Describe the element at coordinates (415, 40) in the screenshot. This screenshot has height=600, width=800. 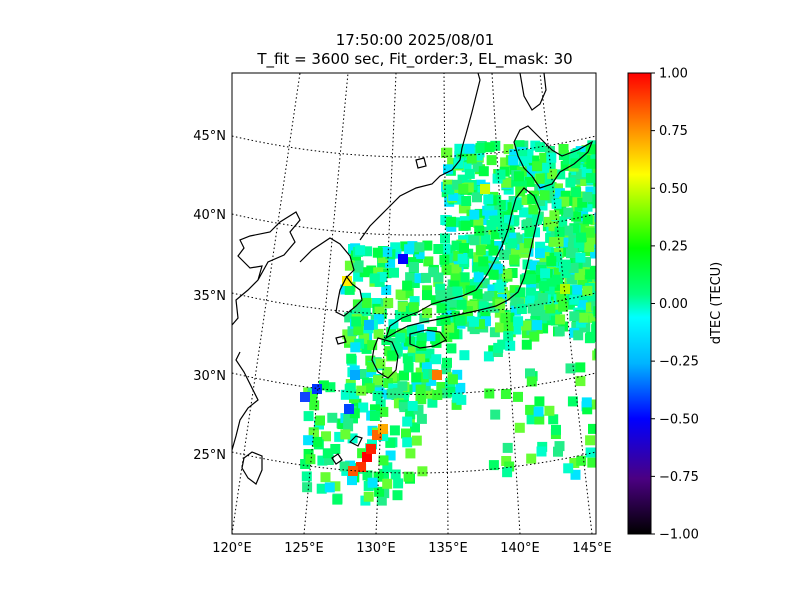
I see `map-title-time: 17:50:00 2025/08/01` at that location.